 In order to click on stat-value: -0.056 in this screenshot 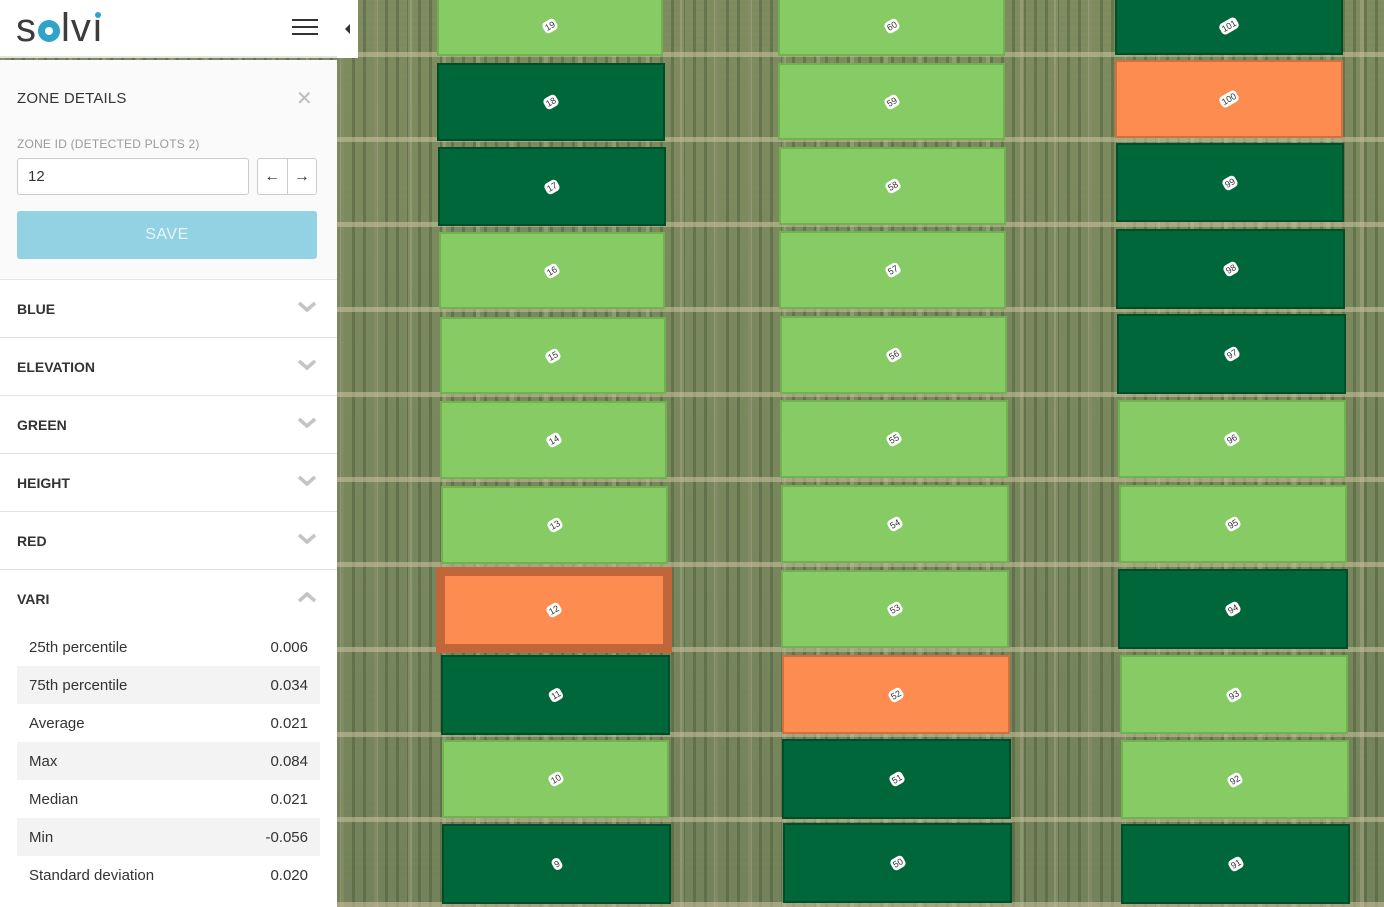, I will do `click(286, 837)`.